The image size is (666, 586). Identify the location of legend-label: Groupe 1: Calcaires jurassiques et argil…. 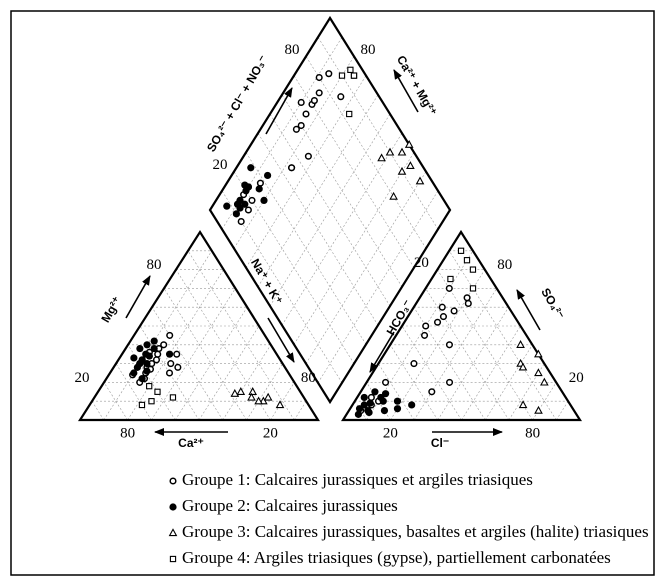
(357, 479).